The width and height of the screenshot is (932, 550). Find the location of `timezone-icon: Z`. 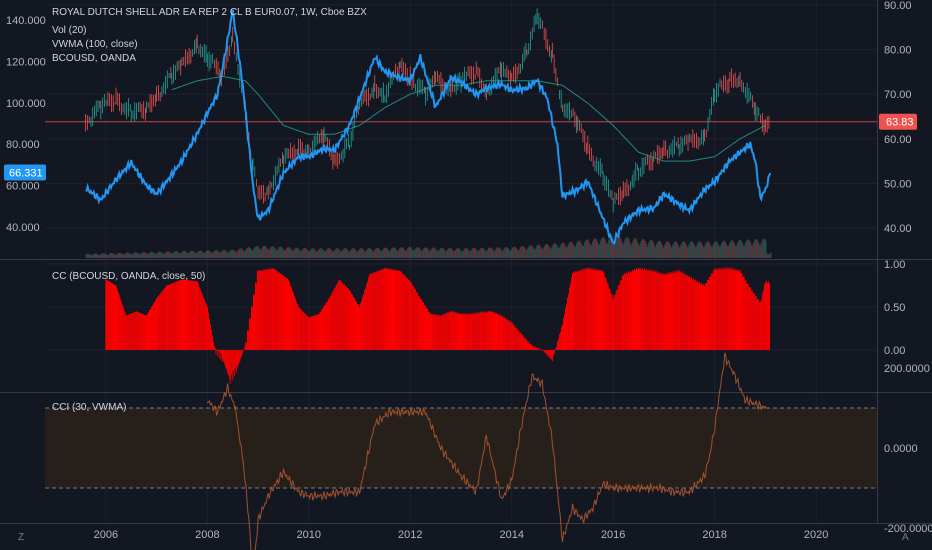

timezone-icon: Z is located at coordinates (21, 537).